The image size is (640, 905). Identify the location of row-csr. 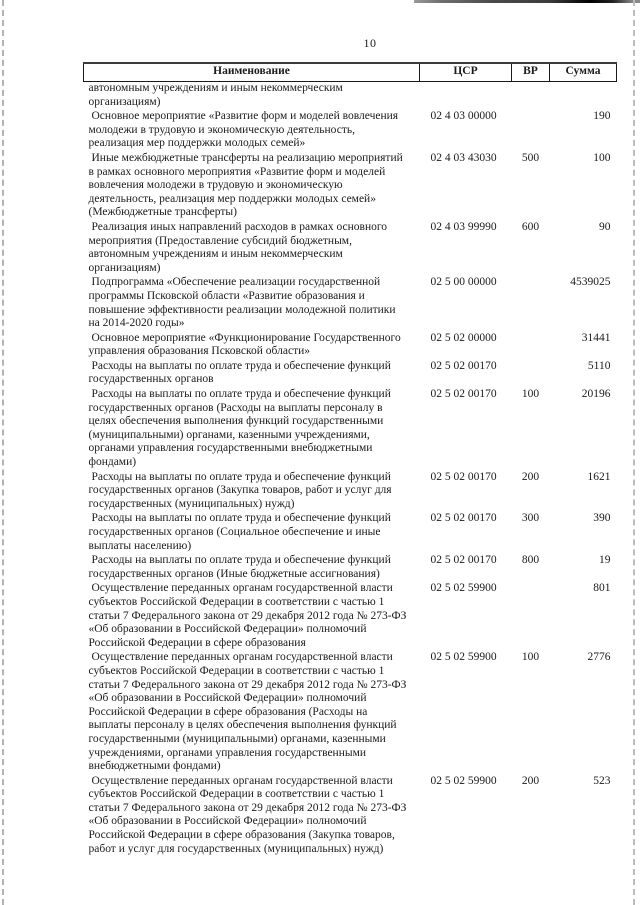
(466, 96).